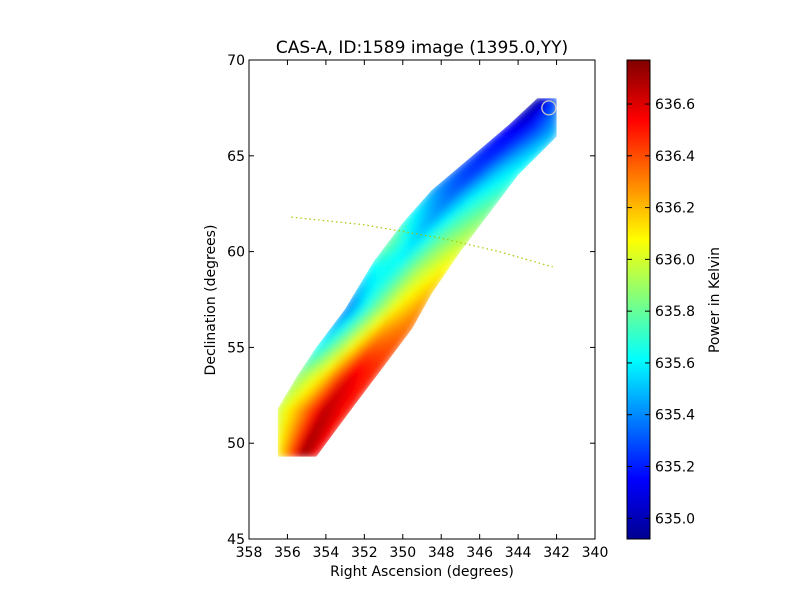  Describe the element at coordinates (595, 553) in the screenshot. I see `x-tick-label: 340` at that location.